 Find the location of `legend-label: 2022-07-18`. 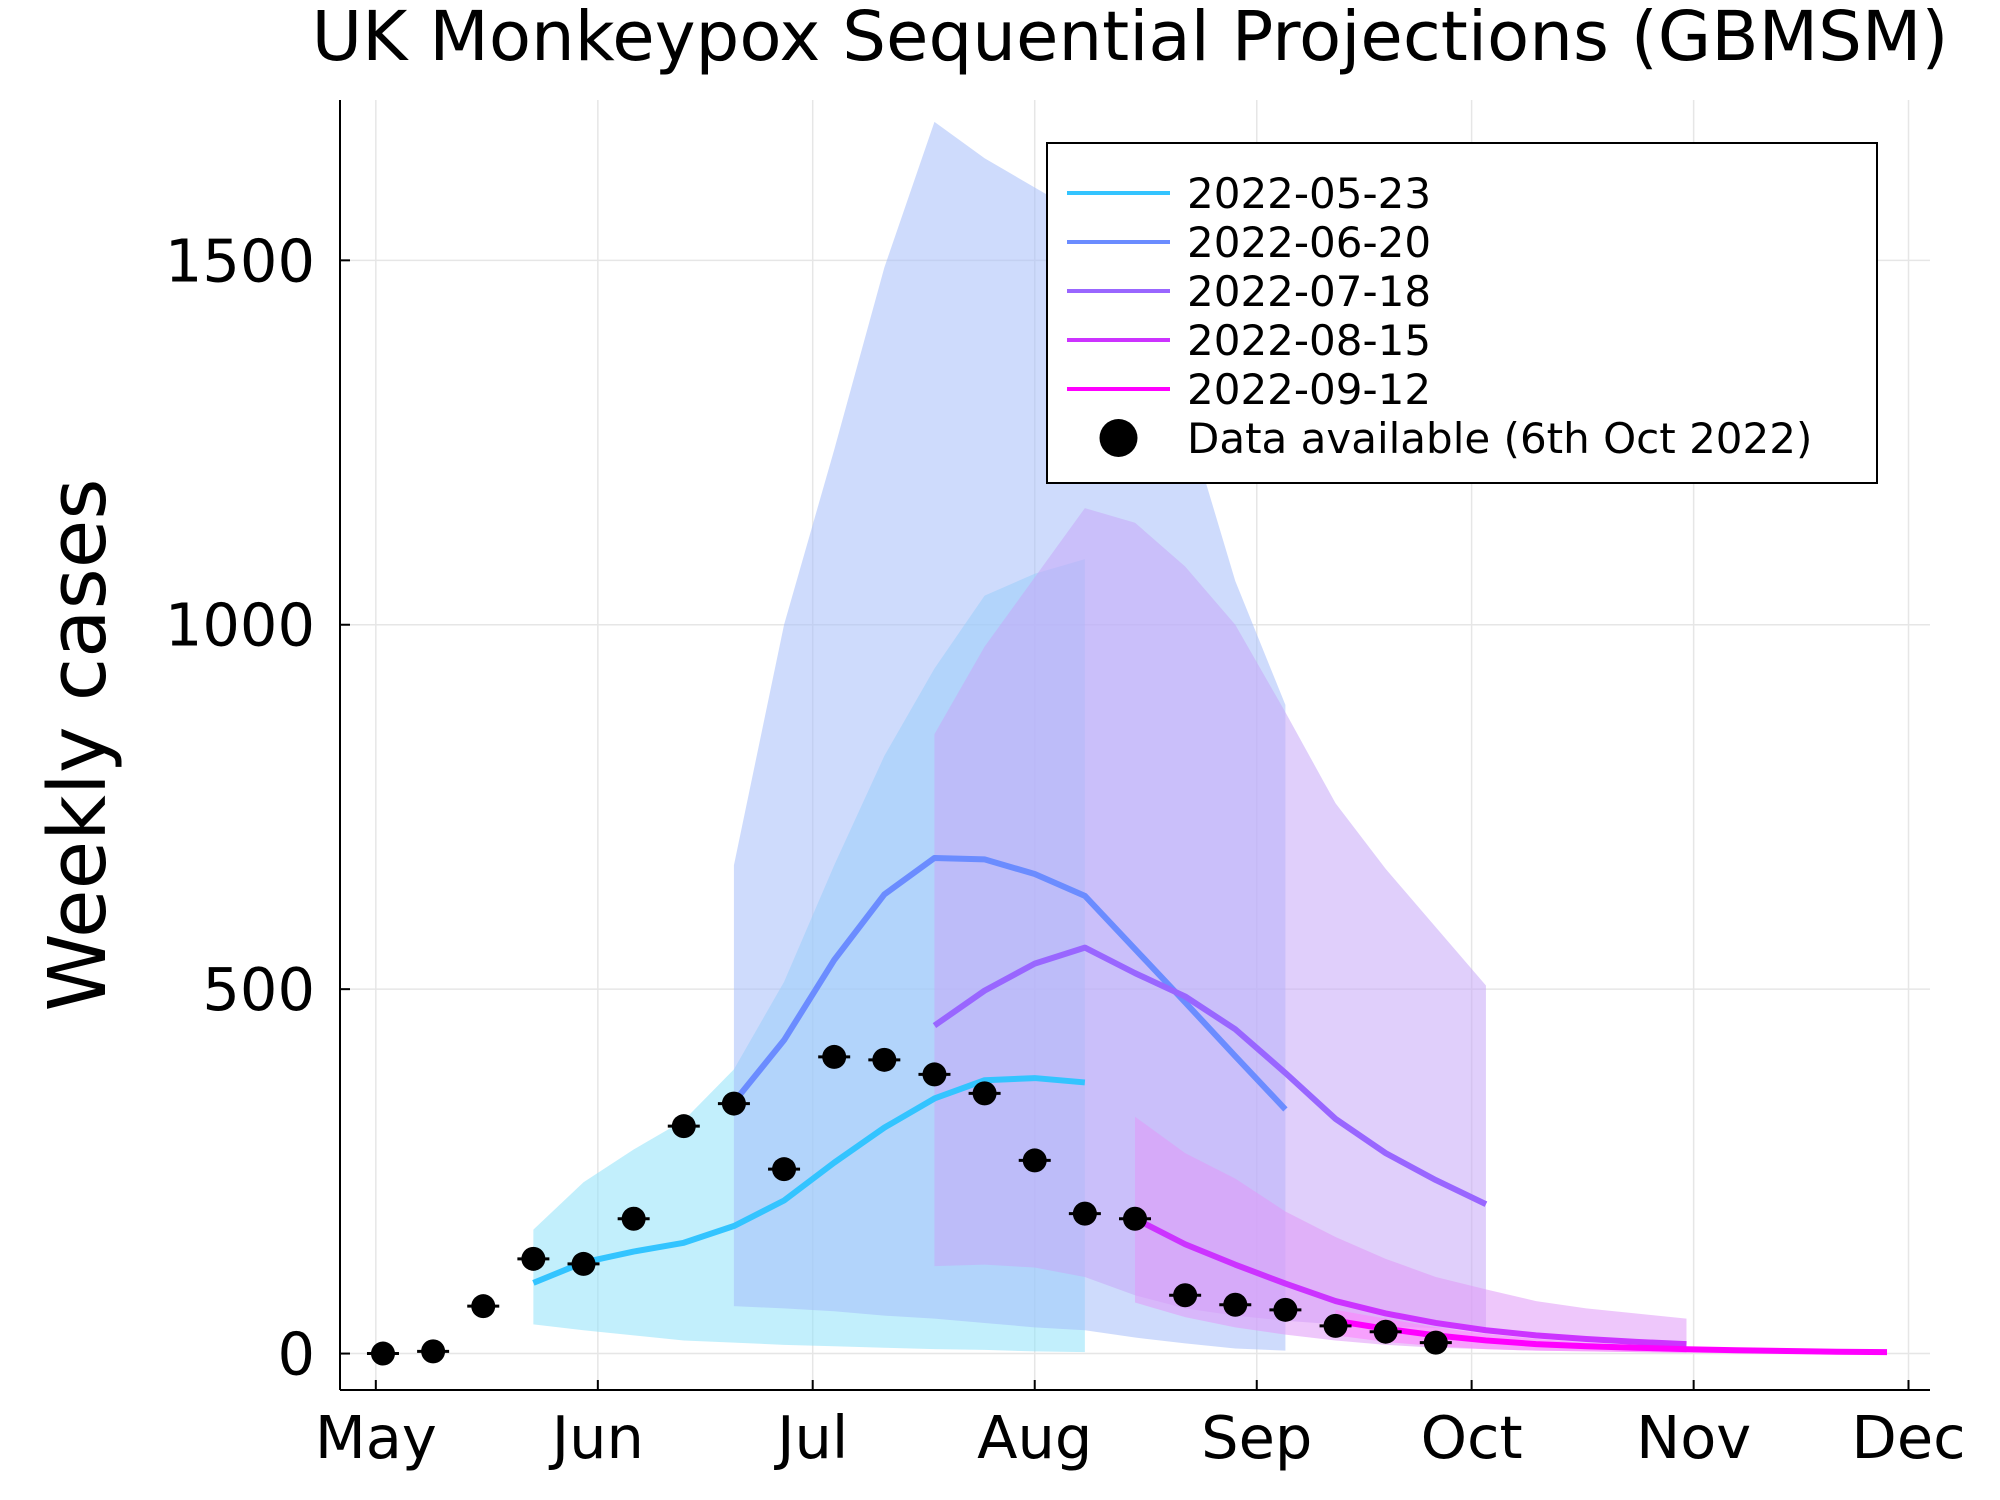

legend-label: 2022-07-18 is located at coordinates (1309, 291).